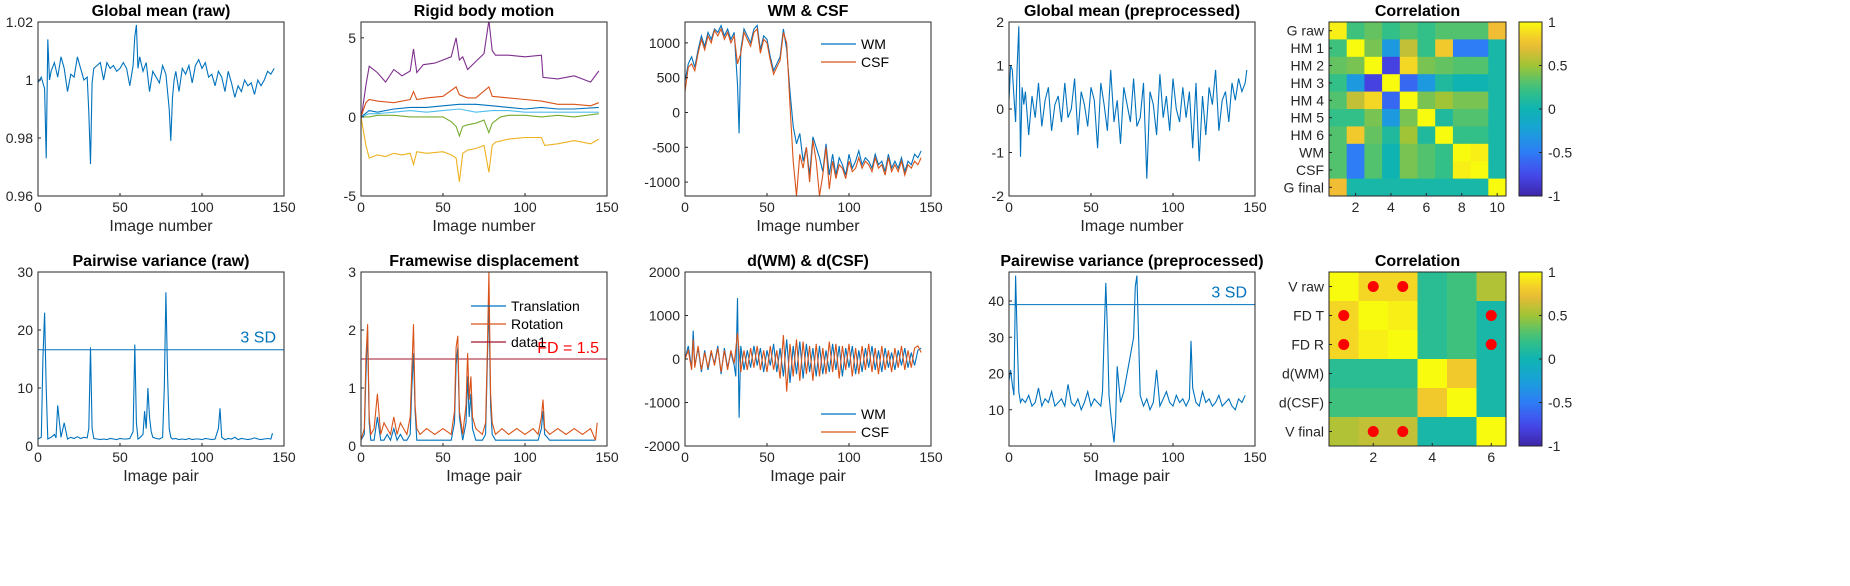 The image size is (1850, 586). What do you see at coordinates (1417, 11) in the screenshot?
I see `chart-title: Correlation` at bounding box center [1417, 11].